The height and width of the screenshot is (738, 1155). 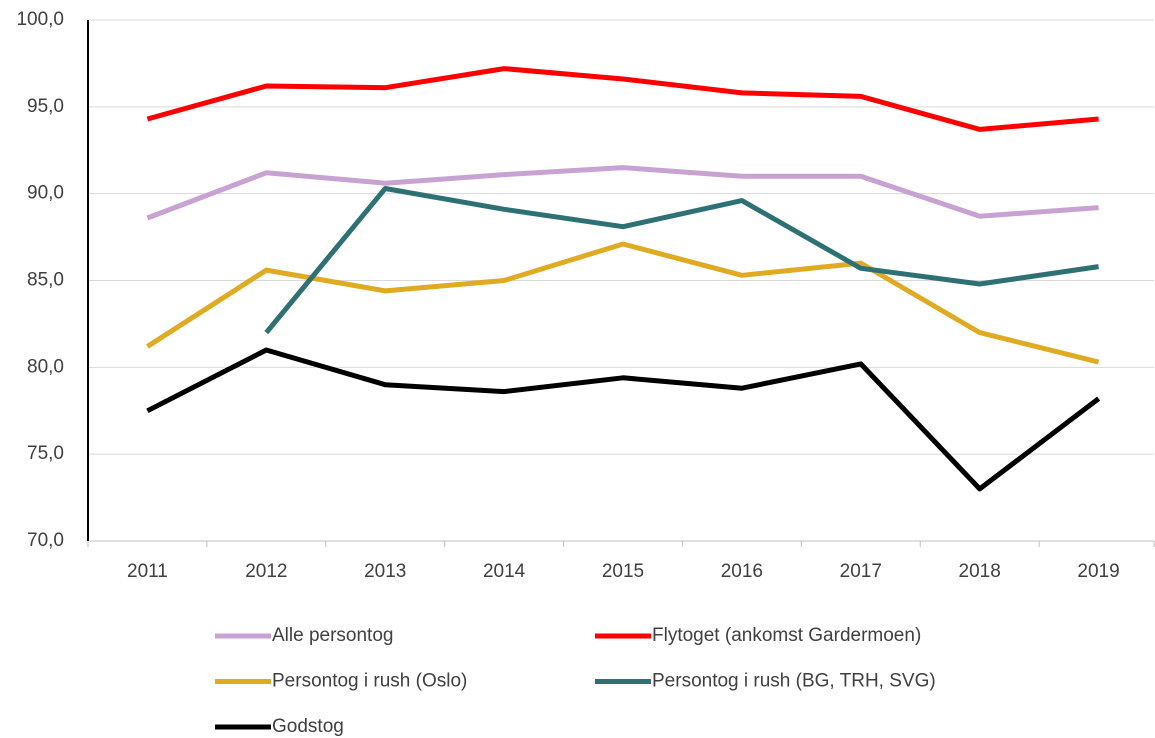 I want to click on legend-label: Godstog, so click(x=308, y=726).